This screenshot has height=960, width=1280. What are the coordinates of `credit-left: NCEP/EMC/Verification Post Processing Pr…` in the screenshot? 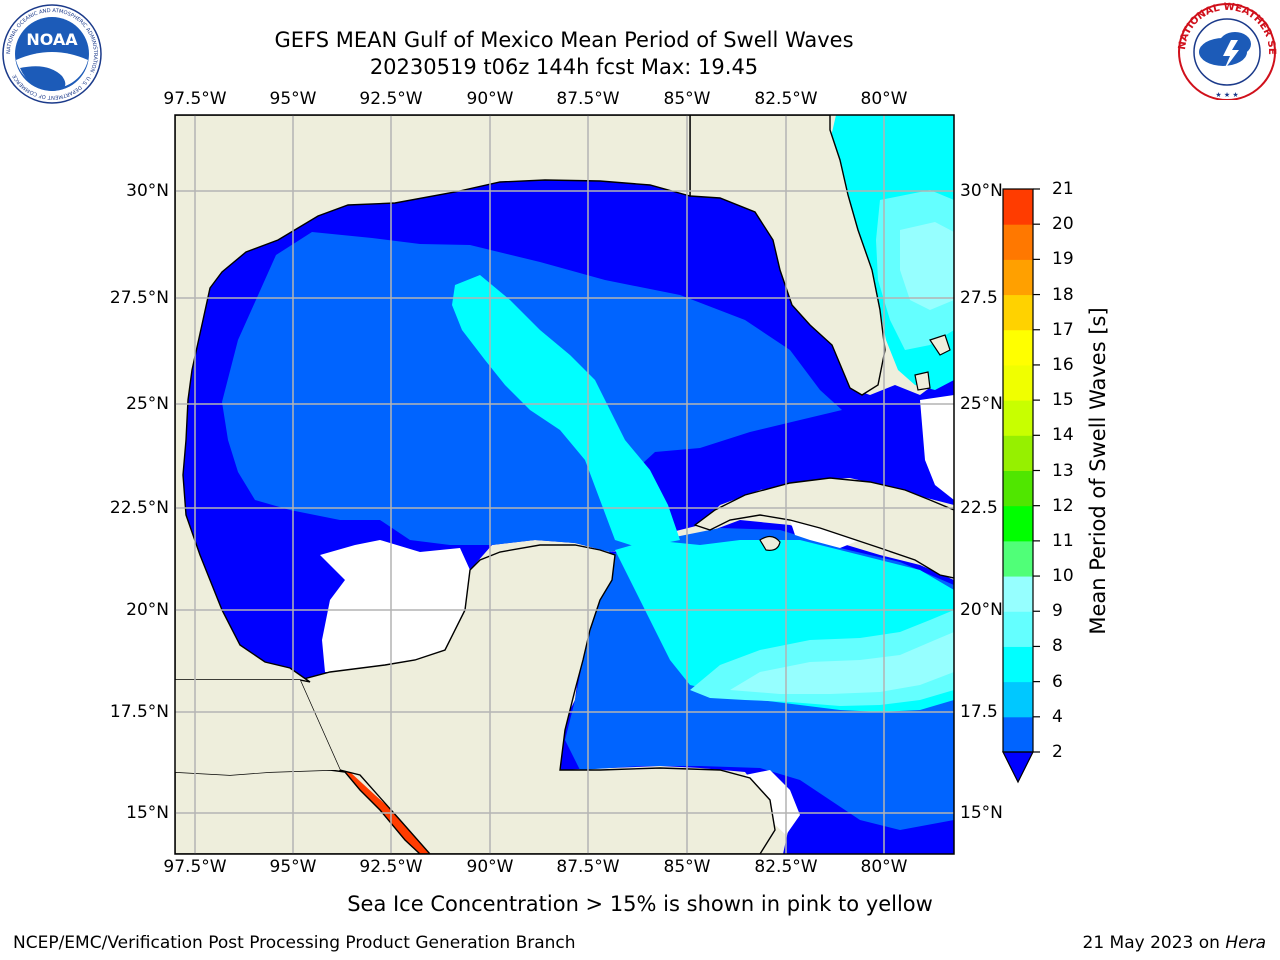 It's located at (294, 943).